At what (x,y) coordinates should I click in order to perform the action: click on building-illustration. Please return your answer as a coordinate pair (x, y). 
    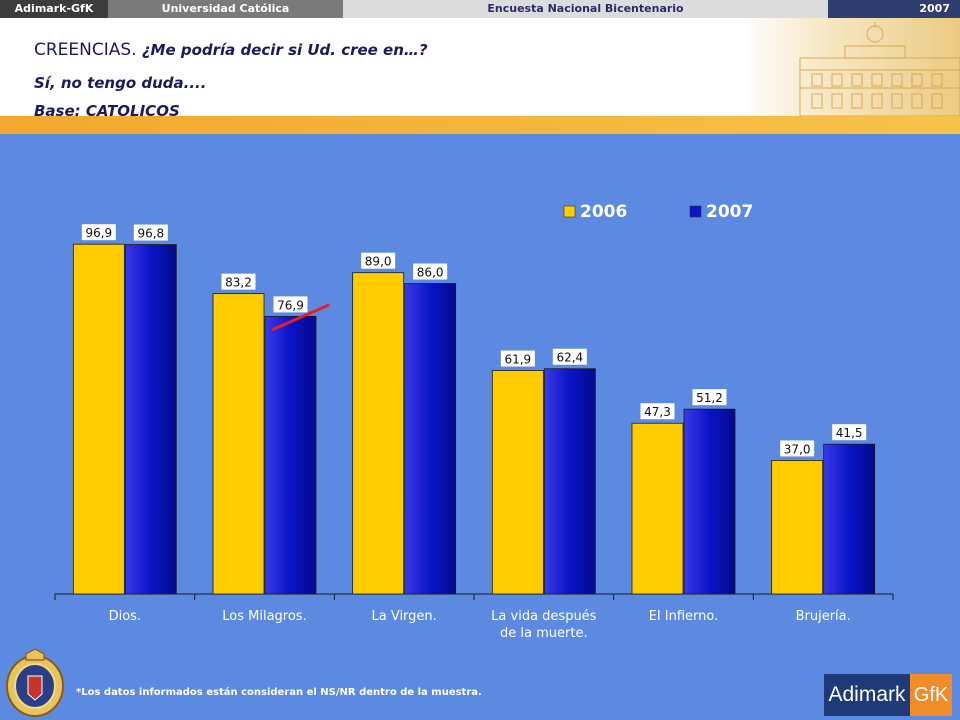
    Looking at the image, I should click on (850, 67).